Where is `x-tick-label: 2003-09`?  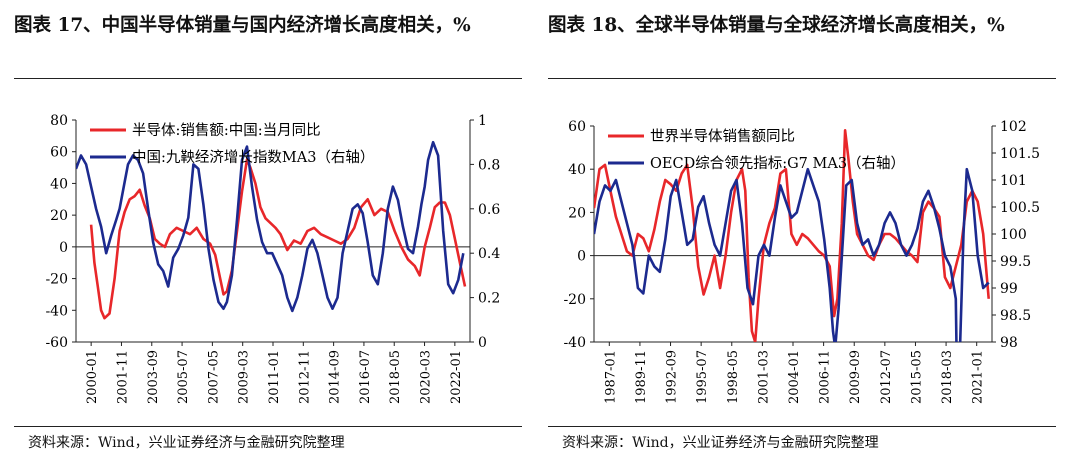
x-tick-label: 2003-09 is located at coordinates (153, 377).